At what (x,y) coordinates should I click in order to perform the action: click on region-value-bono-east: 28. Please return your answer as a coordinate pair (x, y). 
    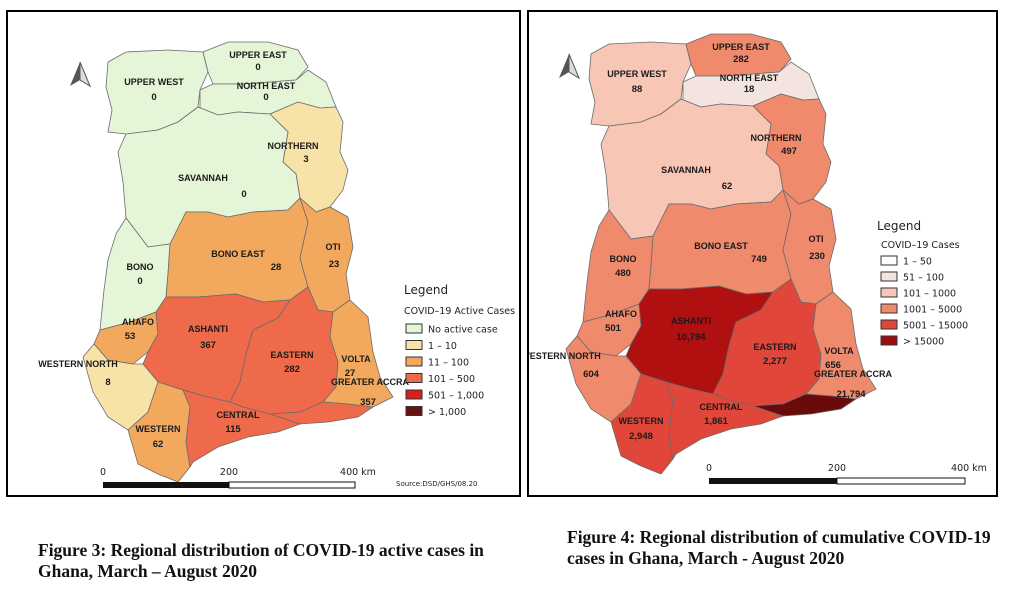
    Looking at the image, I should click on (276, 267).